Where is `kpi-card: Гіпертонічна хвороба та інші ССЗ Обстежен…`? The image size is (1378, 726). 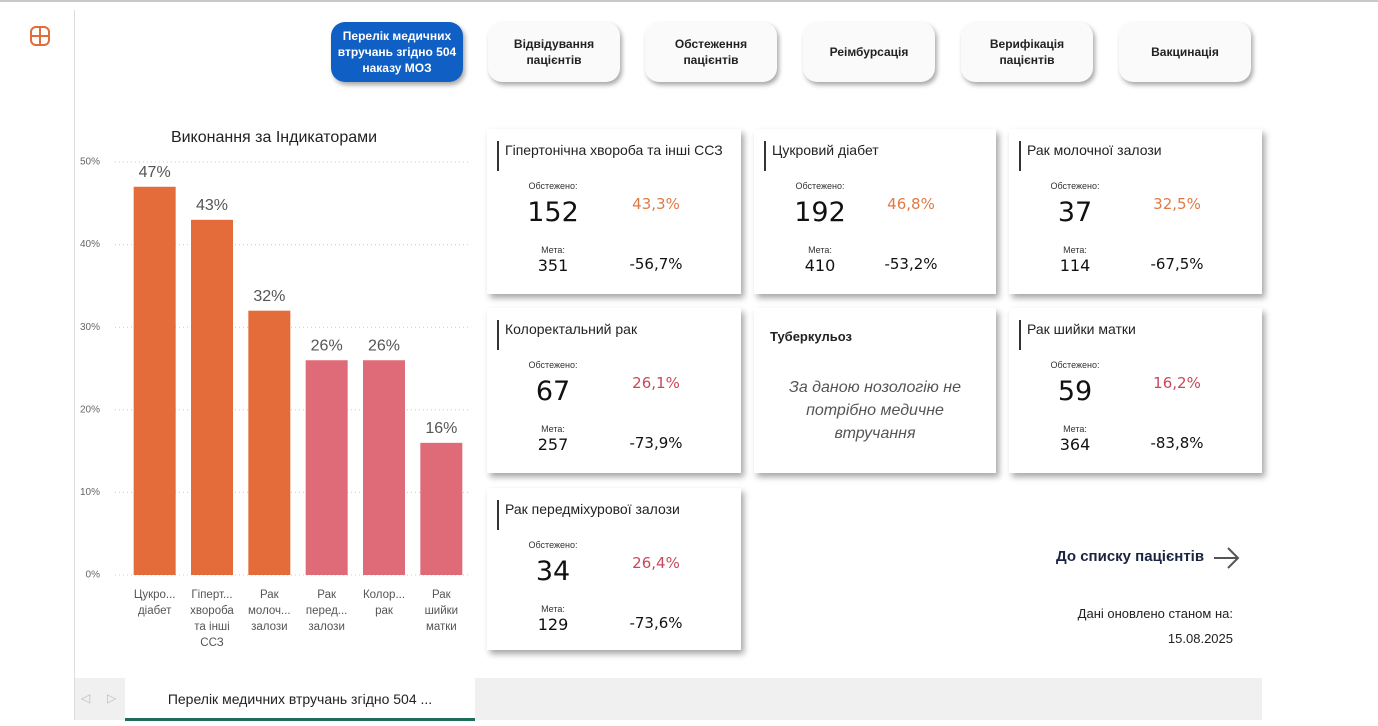
kpi-card: Гіпертонічна хвороба та інші ССЗ Обстежен… is located at coordinates (614, 211).